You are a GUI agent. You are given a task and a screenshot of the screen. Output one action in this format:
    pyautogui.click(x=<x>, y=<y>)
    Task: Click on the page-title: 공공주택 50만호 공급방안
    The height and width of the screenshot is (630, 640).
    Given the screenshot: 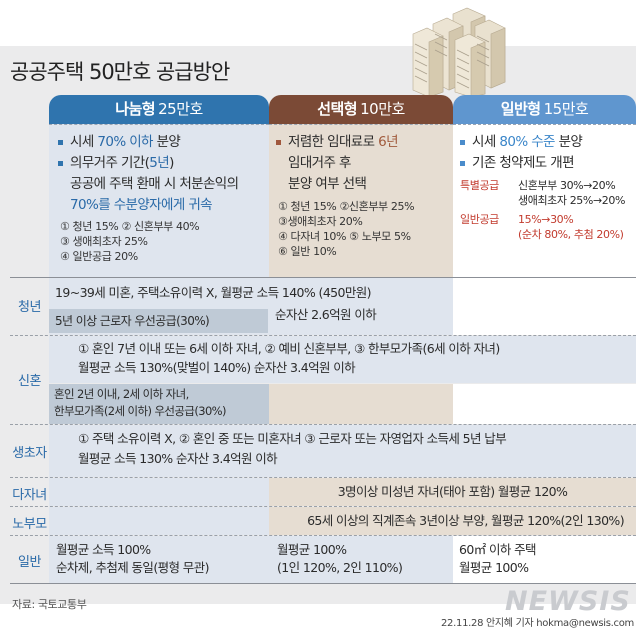 What is the action you would take?
    pyautogui.click(x=120, y=72)
    